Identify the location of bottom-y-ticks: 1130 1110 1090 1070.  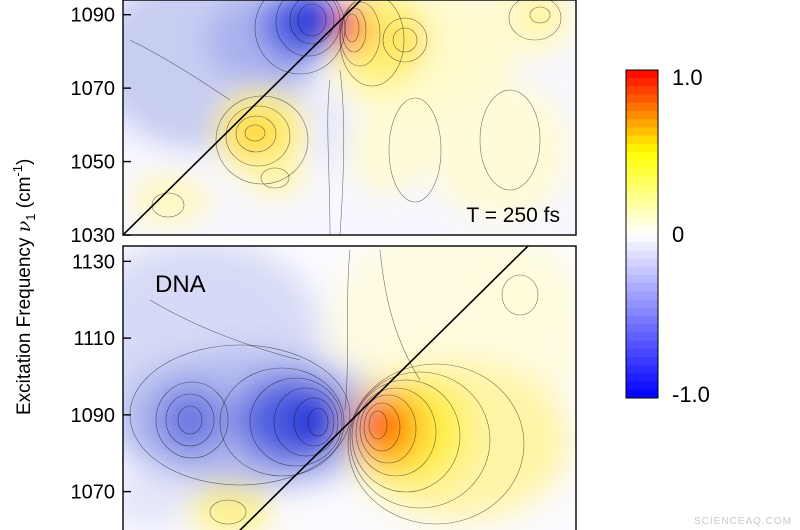
(101, 377).